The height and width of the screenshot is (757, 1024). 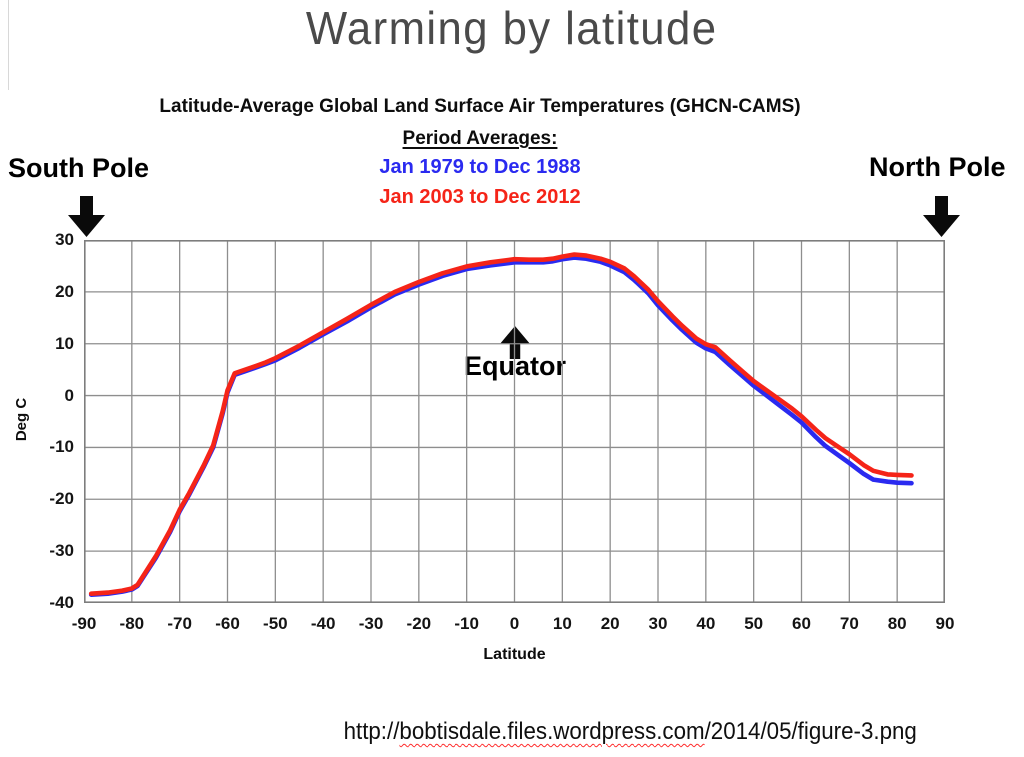 I want to click on y-axis-tick-labels: 30 20 10 0 -10 -20 -30 -40, so click(x=39, y=421).